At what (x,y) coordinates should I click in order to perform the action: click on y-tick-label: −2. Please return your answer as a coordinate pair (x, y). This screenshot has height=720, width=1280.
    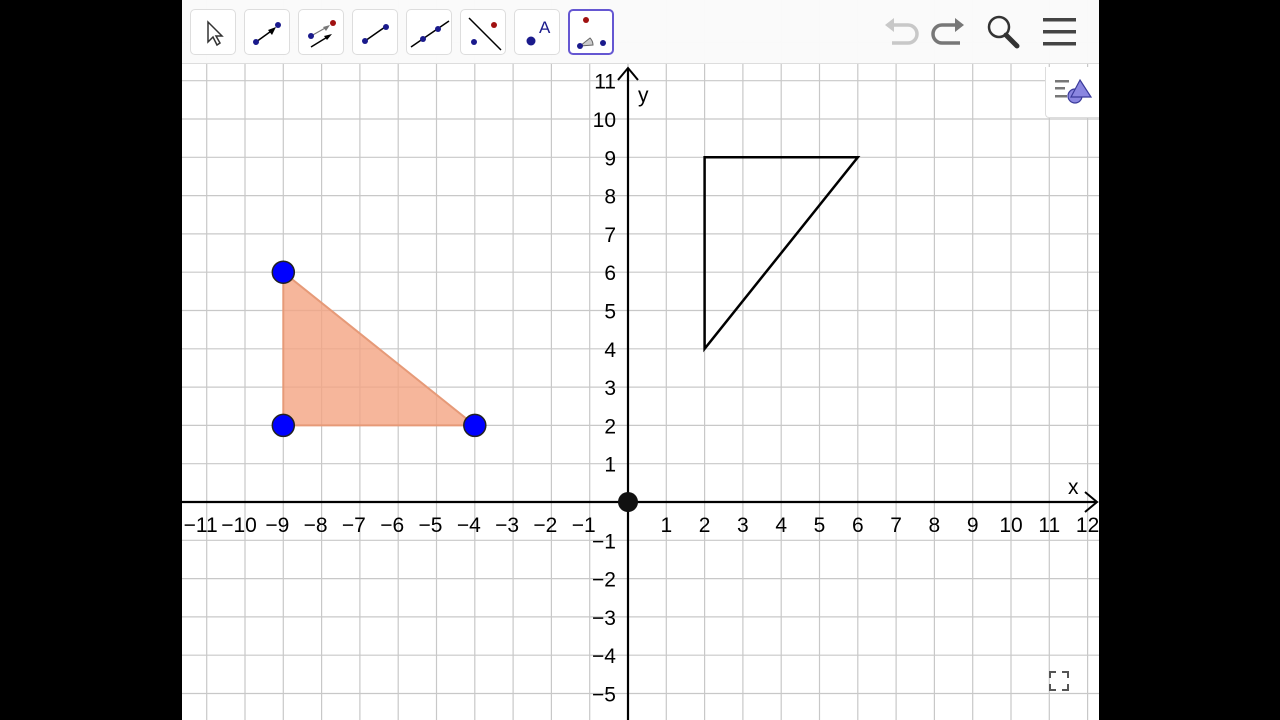
    Looking at the image, I should click on (604, 580).